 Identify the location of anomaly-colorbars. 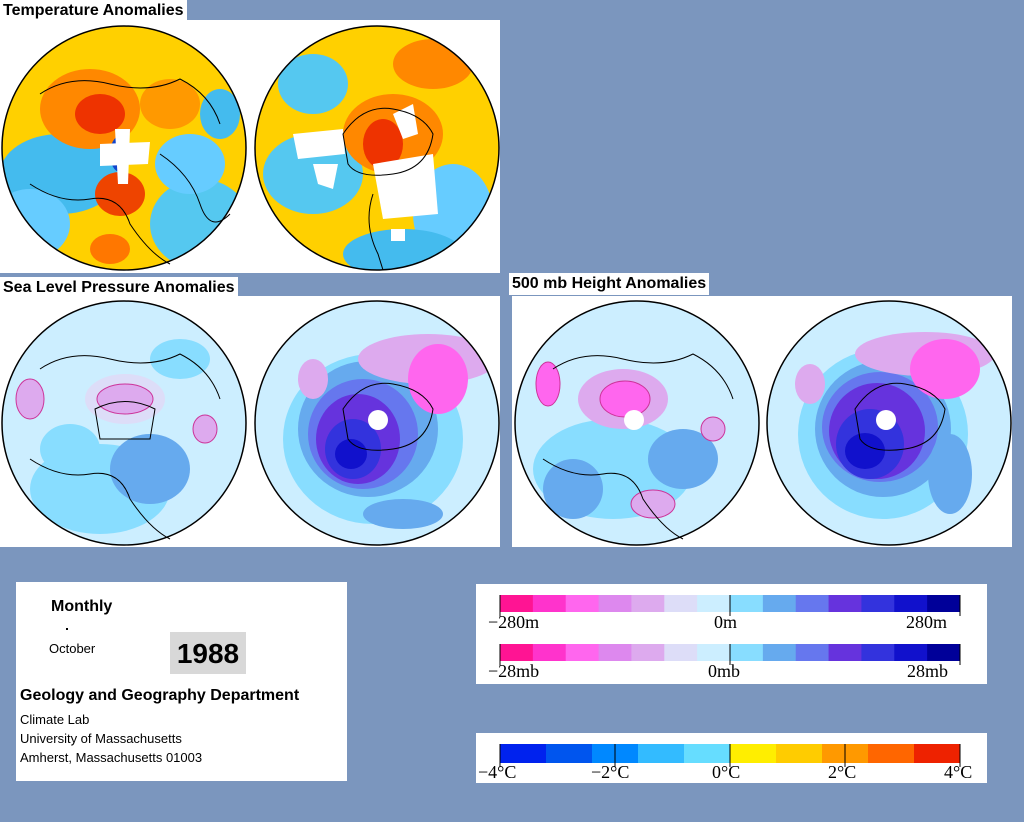
(730, 630).